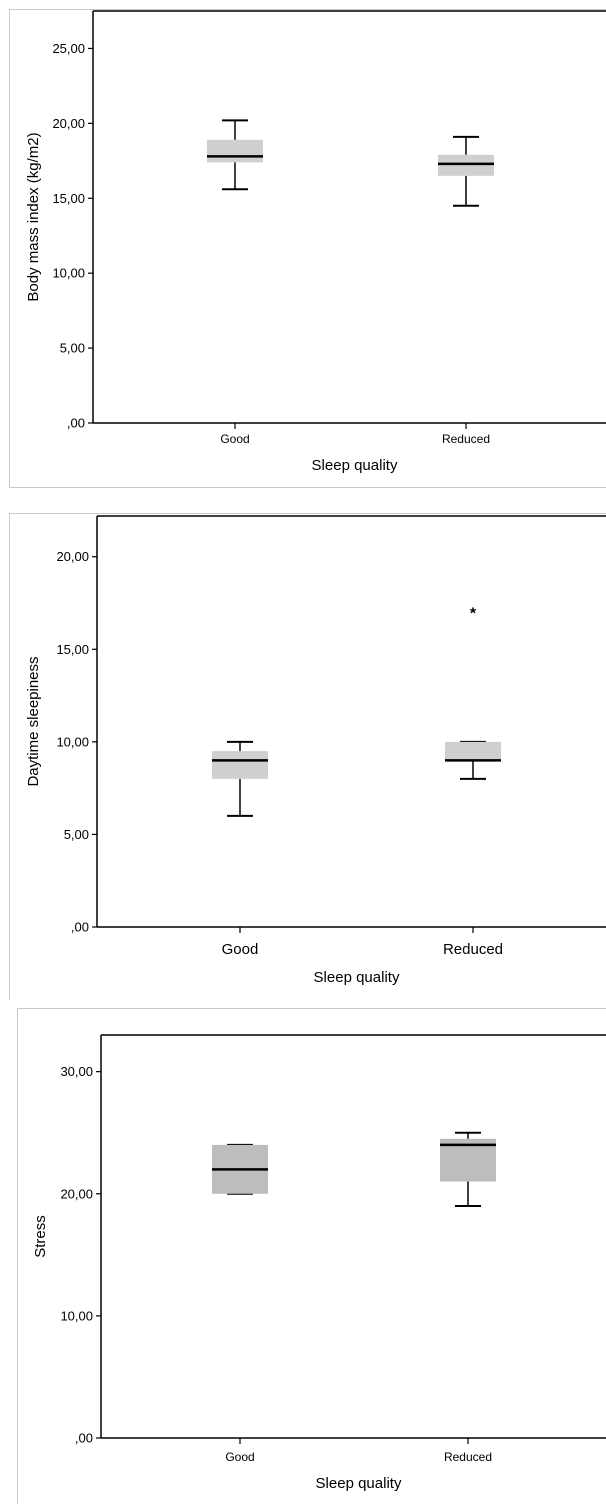  I want to click on y-tick-label: 25,00, so click(68, 48).